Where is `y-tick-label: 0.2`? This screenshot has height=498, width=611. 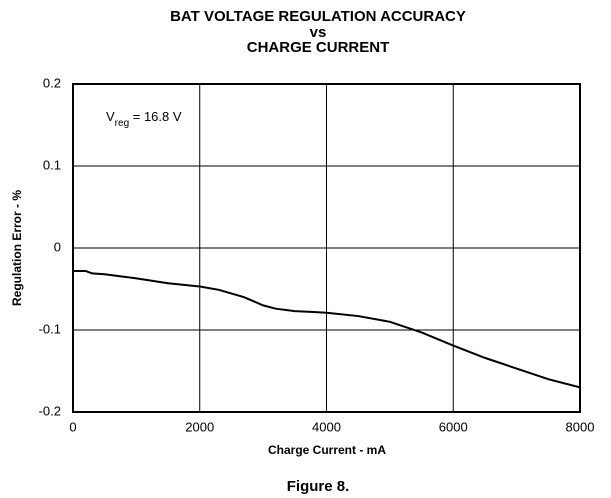 y-tick-label: 0.2 is located at coordinates (52, 82).